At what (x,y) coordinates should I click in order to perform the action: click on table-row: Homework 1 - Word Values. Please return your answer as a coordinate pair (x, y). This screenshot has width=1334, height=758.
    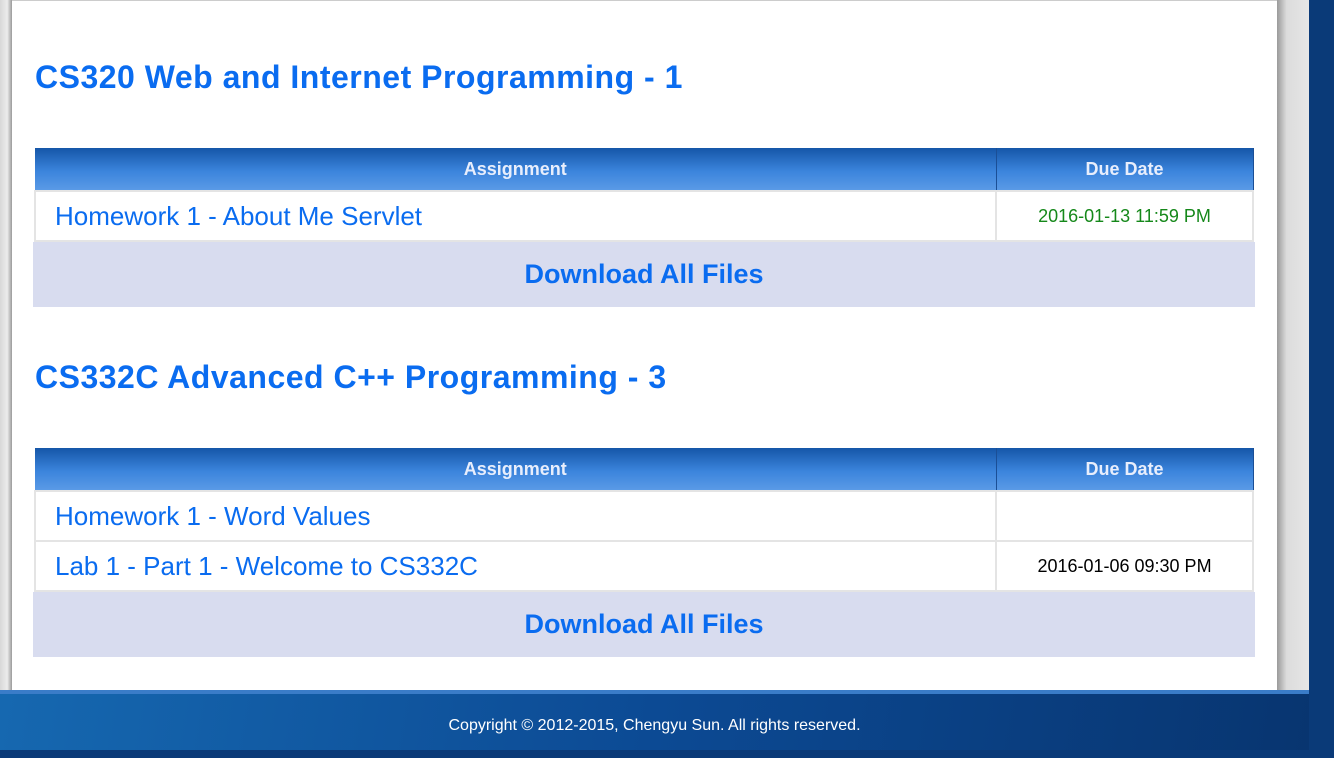
    Looking at the image, I should click on (644, 516).